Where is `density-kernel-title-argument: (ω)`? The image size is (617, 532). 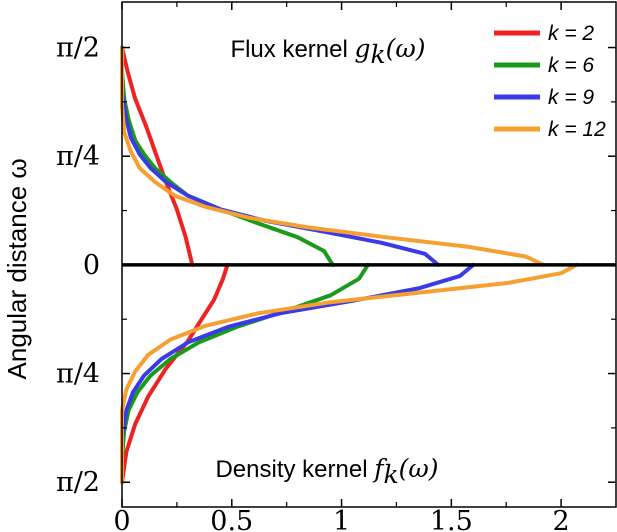
density-kernel-title-argument: (ω) is located at coordinates (419, 468).